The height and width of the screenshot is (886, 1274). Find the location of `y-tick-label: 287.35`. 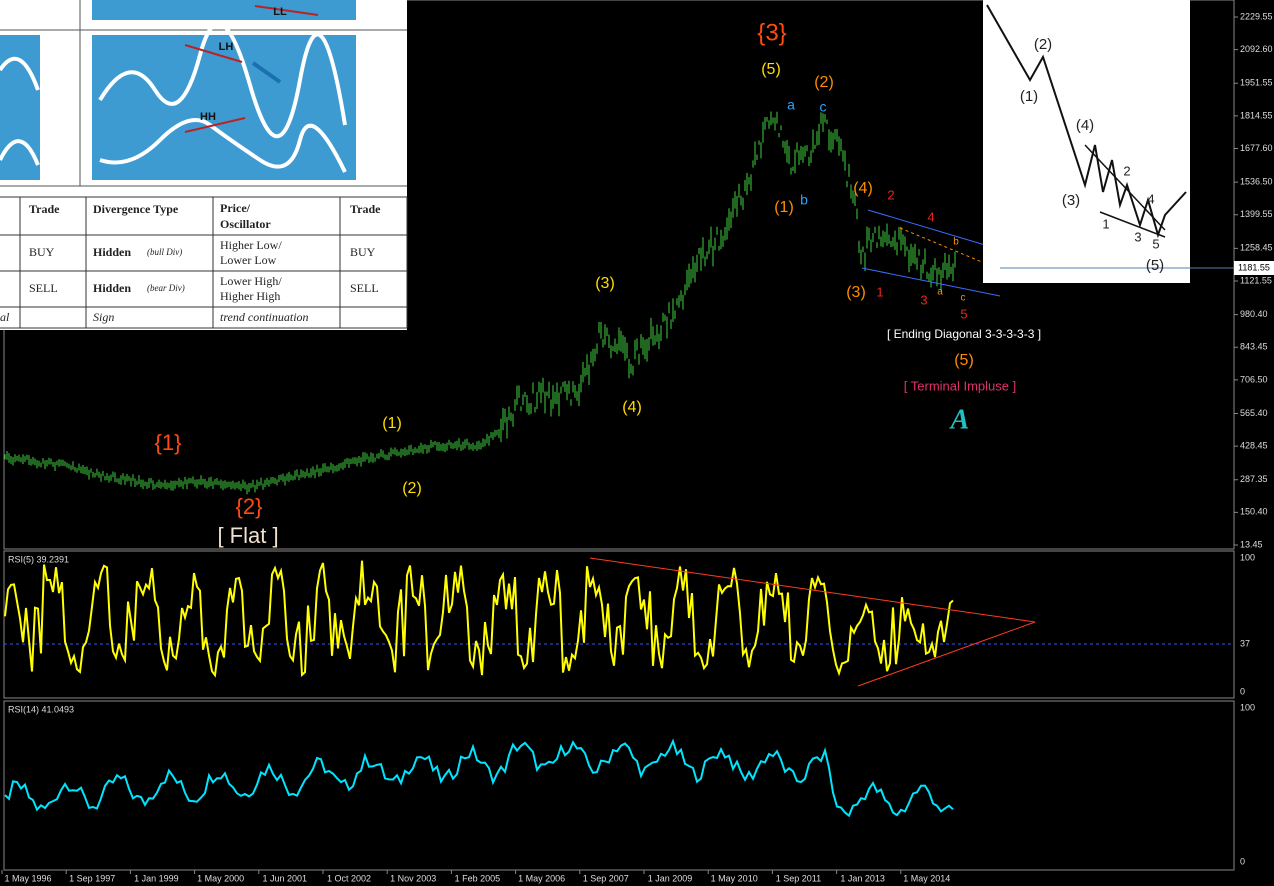

y-tick-label: 287.35 is located at coordinates (1254, 479).